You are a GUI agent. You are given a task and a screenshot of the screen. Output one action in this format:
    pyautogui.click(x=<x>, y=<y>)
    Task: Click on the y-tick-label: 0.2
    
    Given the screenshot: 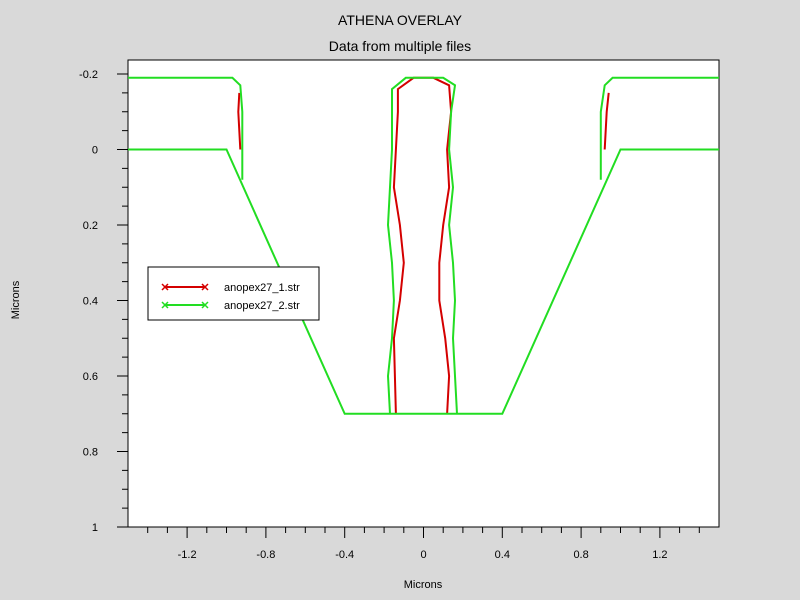 What is the action you would take?
    pyautogui.click(x=90, y=226)
    